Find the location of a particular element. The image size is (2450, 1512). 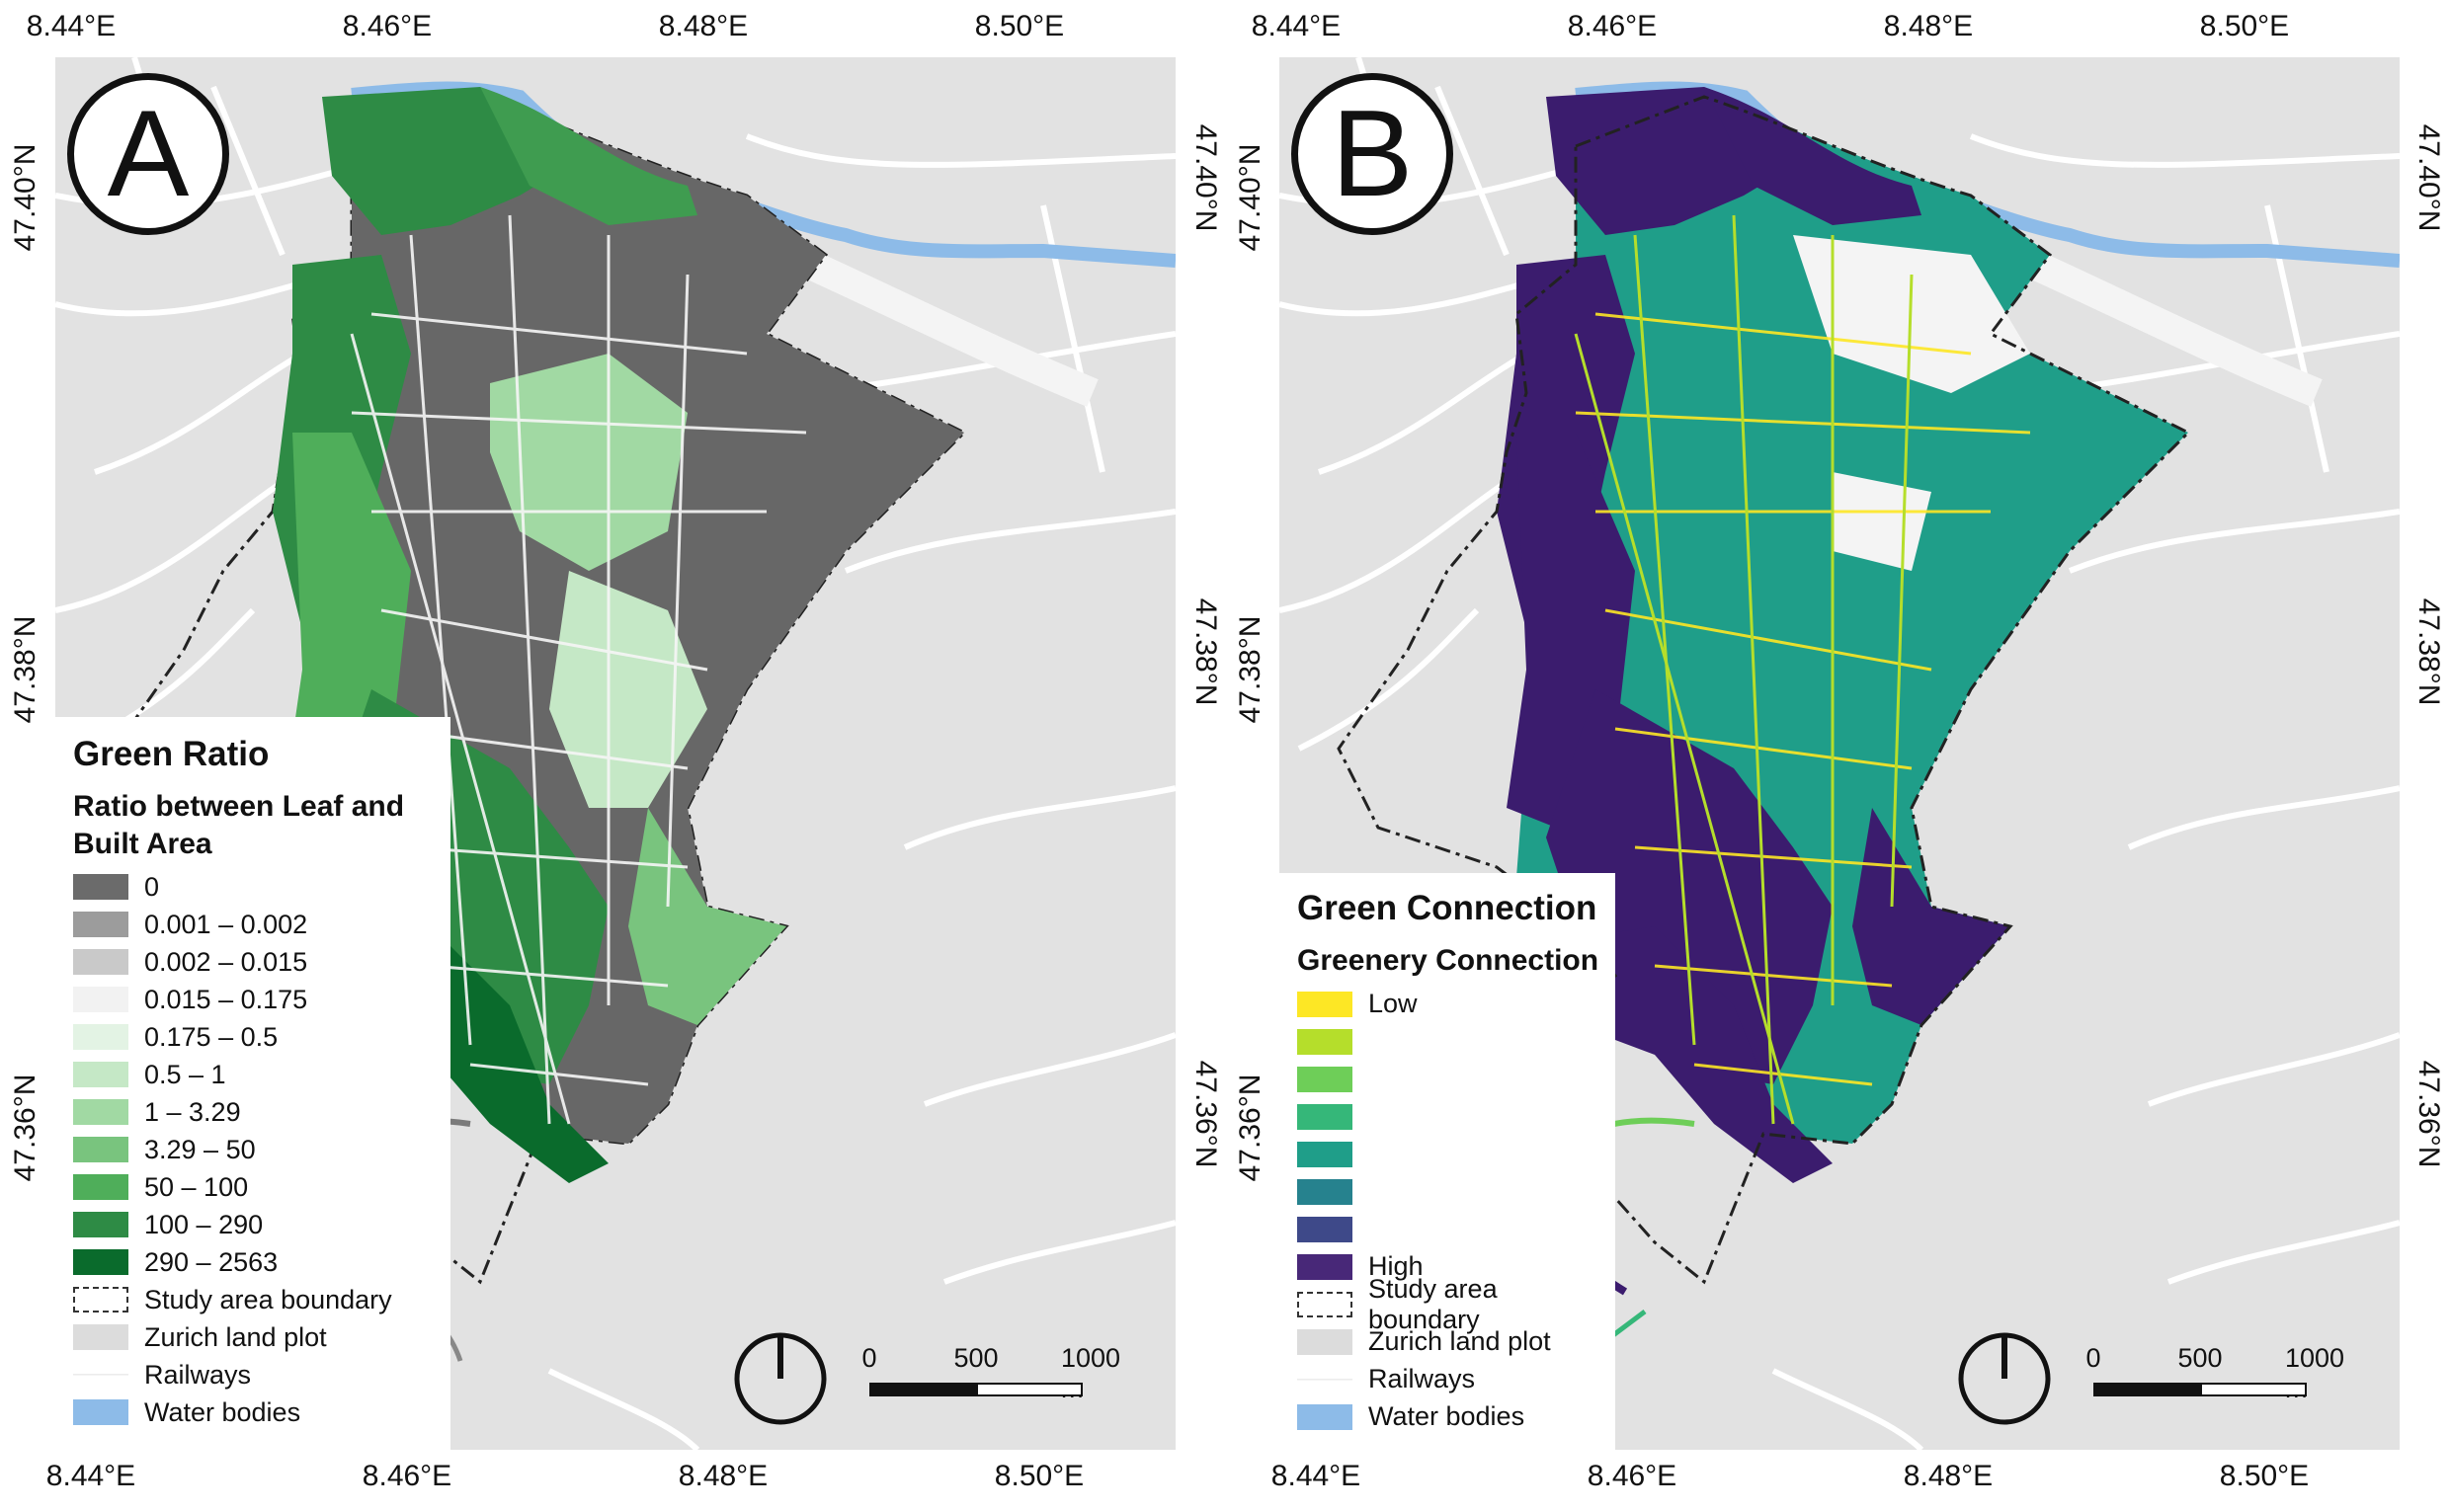

lat-tick-b-right-1: 47.40°N is located at coordinates (2428, 178).